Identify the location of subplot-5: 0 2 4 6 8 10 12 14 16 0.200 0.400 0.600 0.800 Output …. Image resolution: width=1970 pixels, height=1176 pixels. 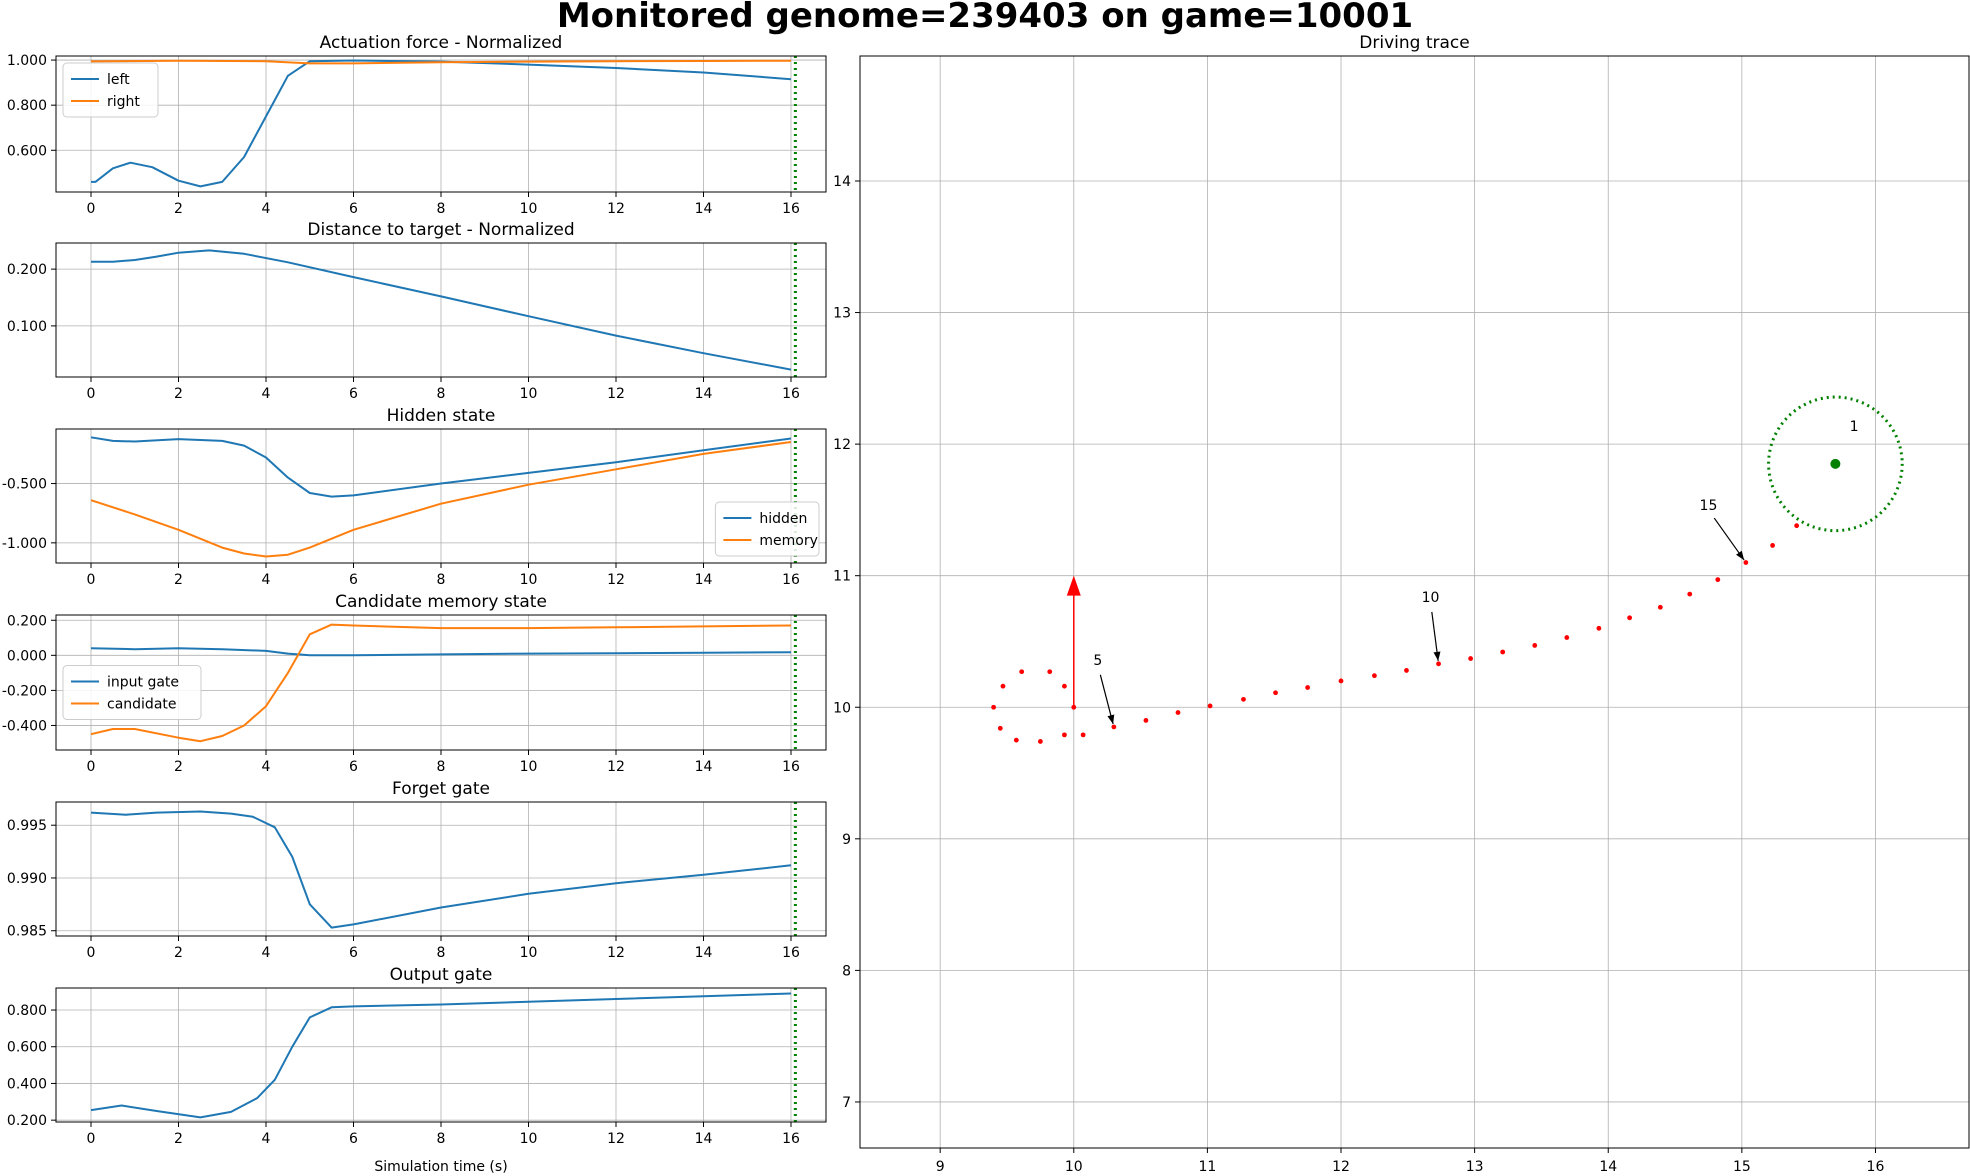
(417, 1070).